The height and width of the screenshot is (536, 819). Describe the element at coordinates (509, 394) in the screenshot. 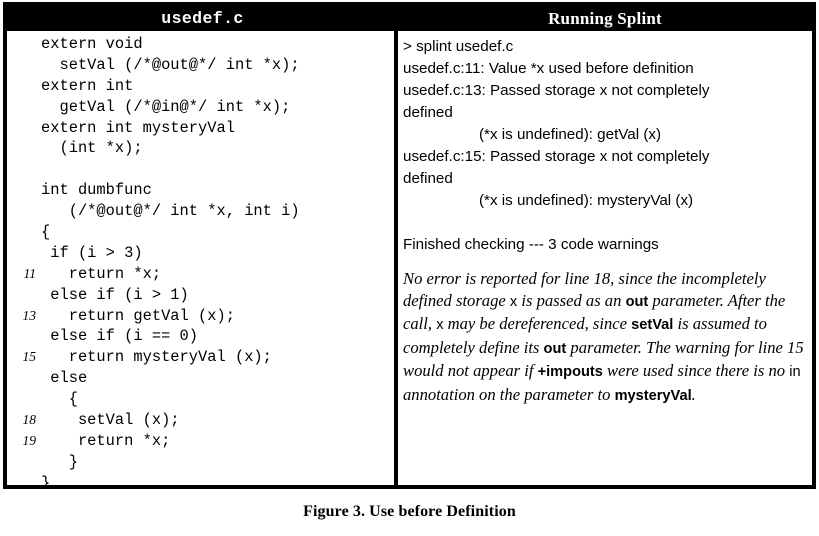

I see `commentary-text: annotation on the parameter to` at that location.